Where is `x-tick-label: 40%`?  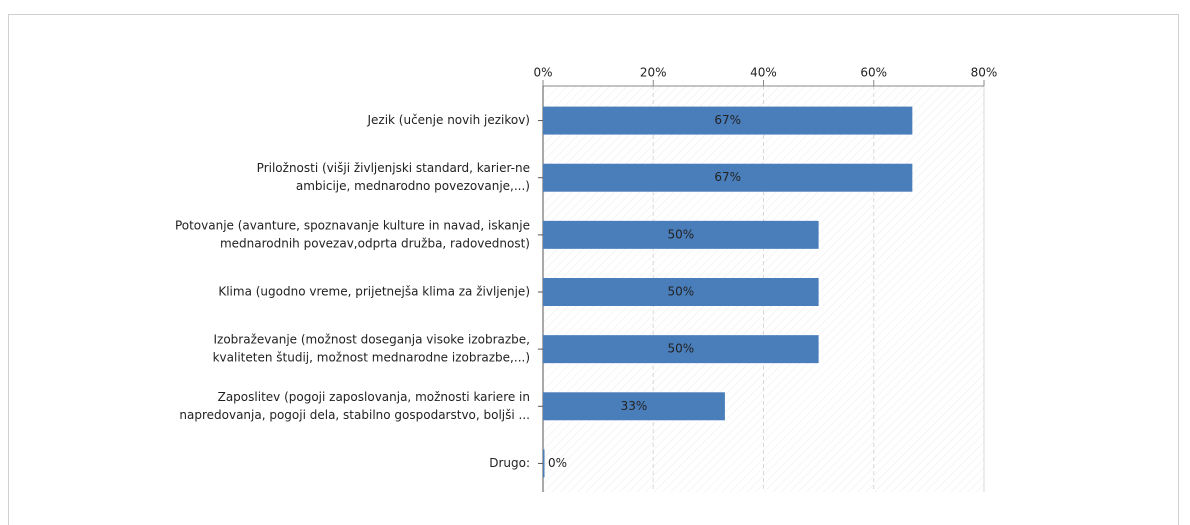
x-tick-label: 40% is located at coordinates (763, 73).